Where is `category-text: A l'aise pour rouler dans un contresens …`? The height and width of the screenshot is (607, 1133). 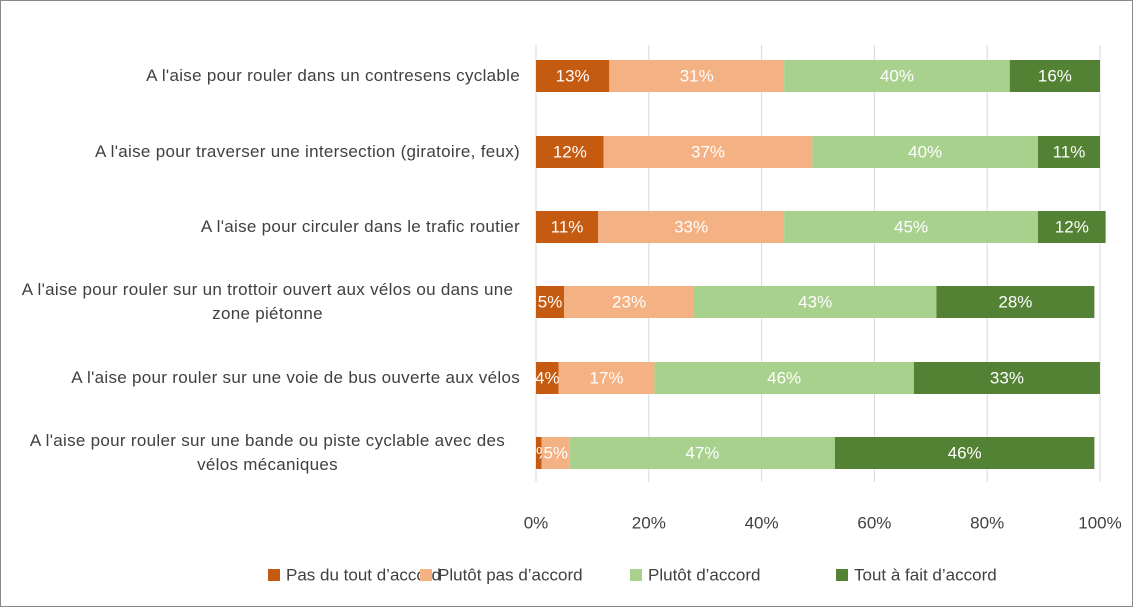
category-text: A l'aise pour rouler dans un contresens … is located at coordinates (333, 75).